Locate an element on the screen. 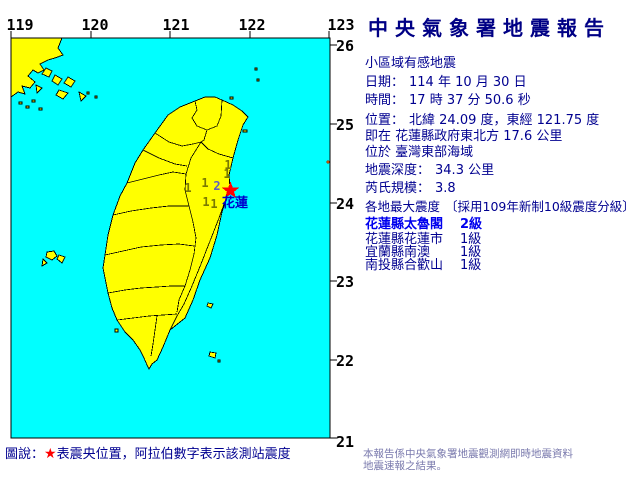  station-name: 花蓮縣太魯閣 is located at coordinates (404, 224).